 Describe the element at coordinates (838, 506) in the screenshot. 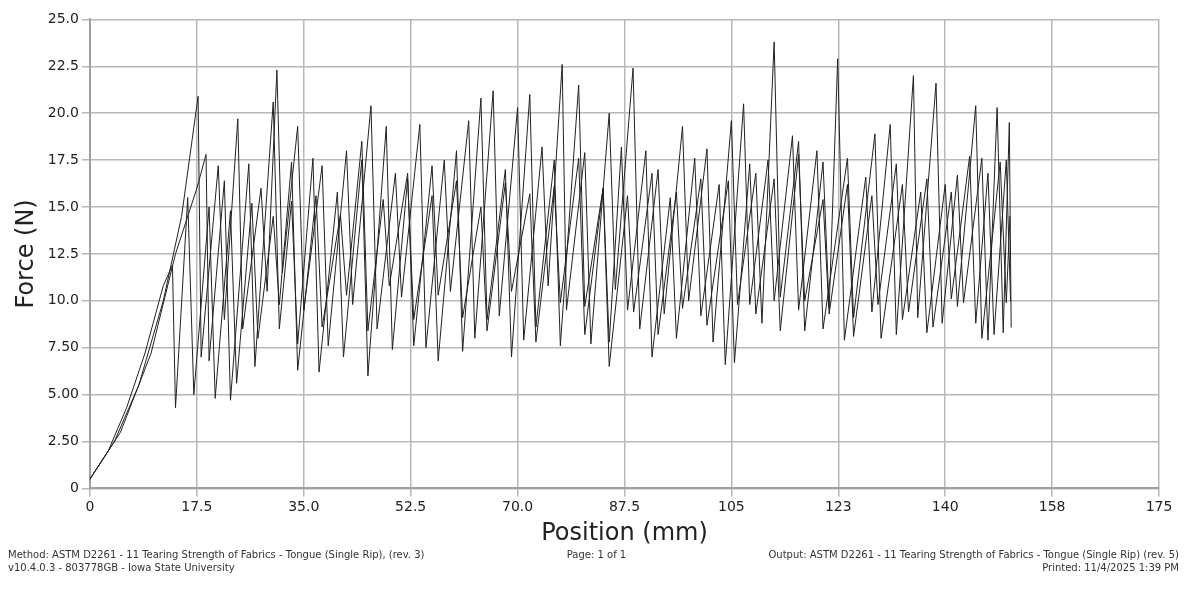

I see `x-tick-label: 123` at that location.